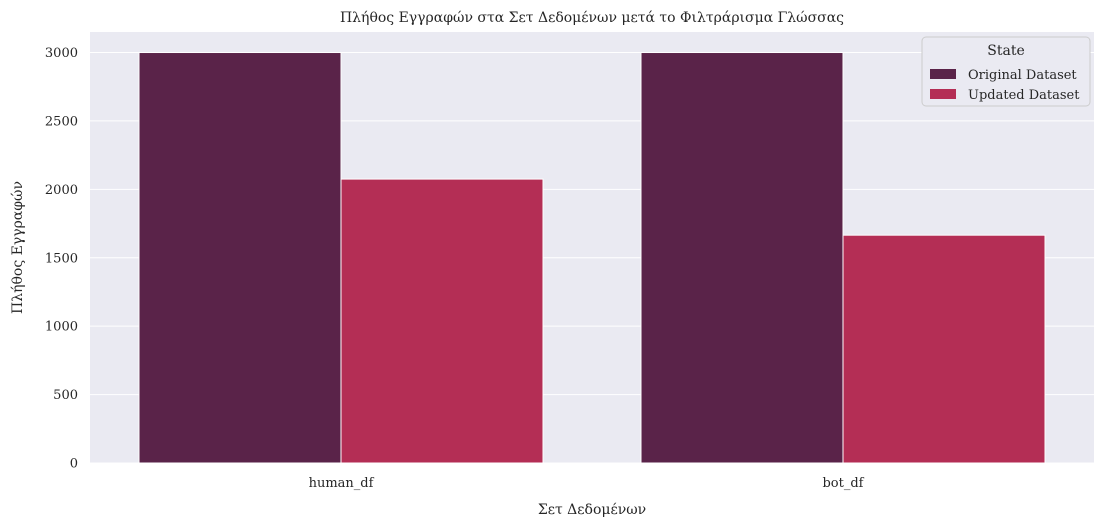  I want to click on y-tick-label: 3000, so click(61, 53).